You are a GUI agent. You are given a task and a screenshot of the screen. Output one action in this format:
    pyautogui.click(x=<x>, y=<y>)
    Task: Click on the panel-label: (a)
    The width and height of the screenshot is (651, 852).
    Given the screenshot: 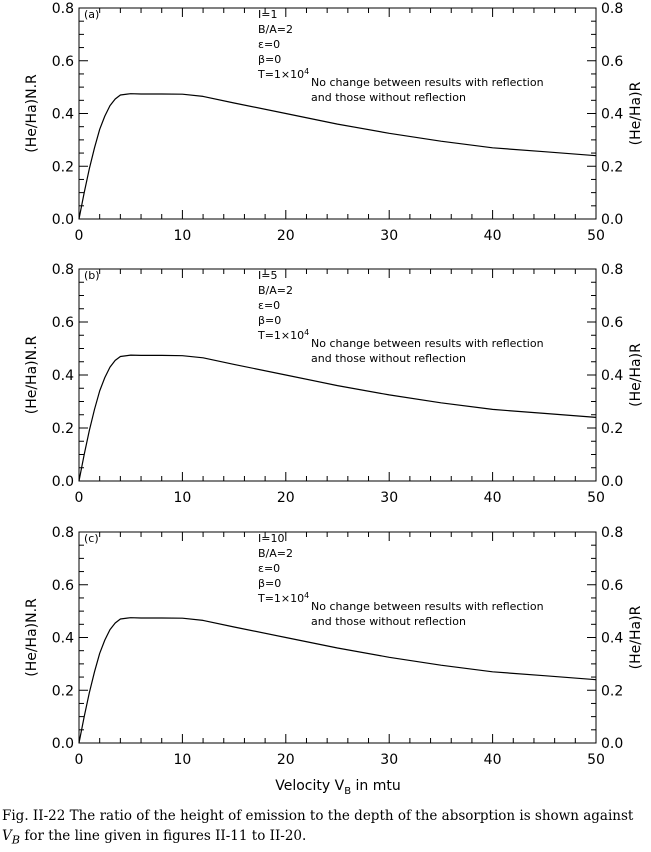 What is the action you would take?
    pyautogui.click(x=91, y=14)
    